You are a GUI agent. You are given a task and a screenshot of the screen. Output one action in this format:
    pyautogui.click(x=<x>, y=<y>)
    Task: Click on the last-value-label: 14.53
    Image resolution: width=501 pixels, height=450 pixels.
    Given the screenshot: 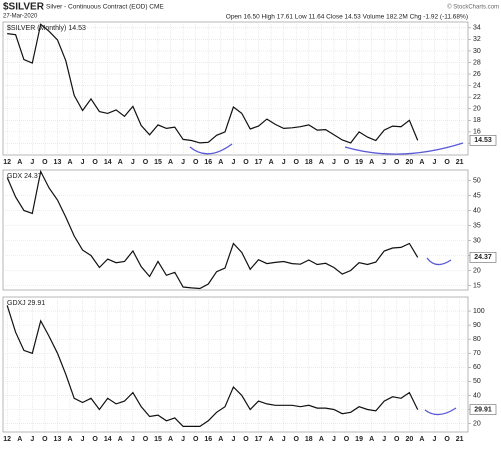 What is the action you would take?
    pyautogui.click(x=483, y=140)
    